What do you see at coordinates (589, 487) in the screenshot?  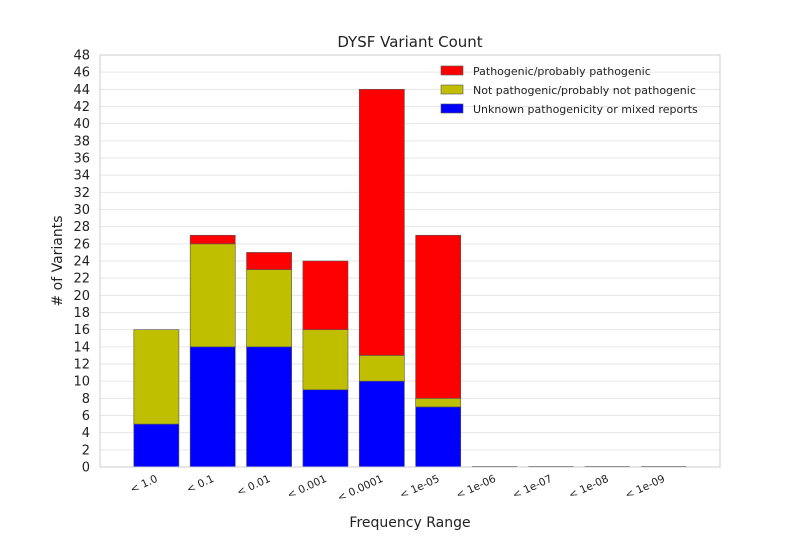 I see `x-tick-label: < 1e-08` at bounding box center [589, 487].